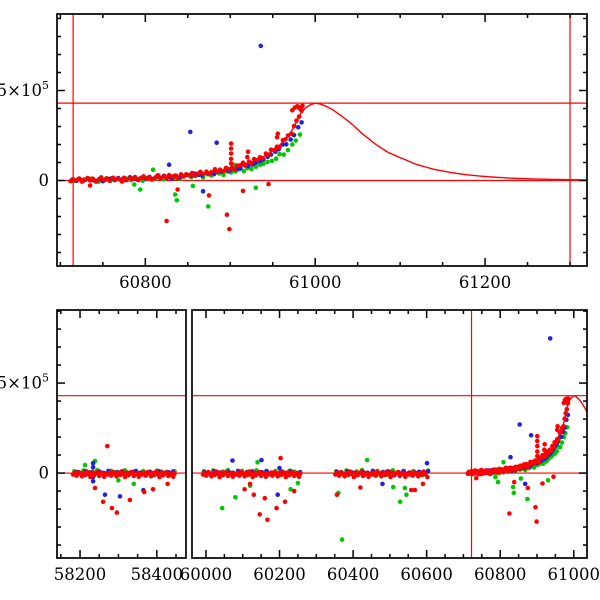  Describe the element at coordinates (157, 574) in the screenshot. I see `x-tick-label: 58400` at that location.